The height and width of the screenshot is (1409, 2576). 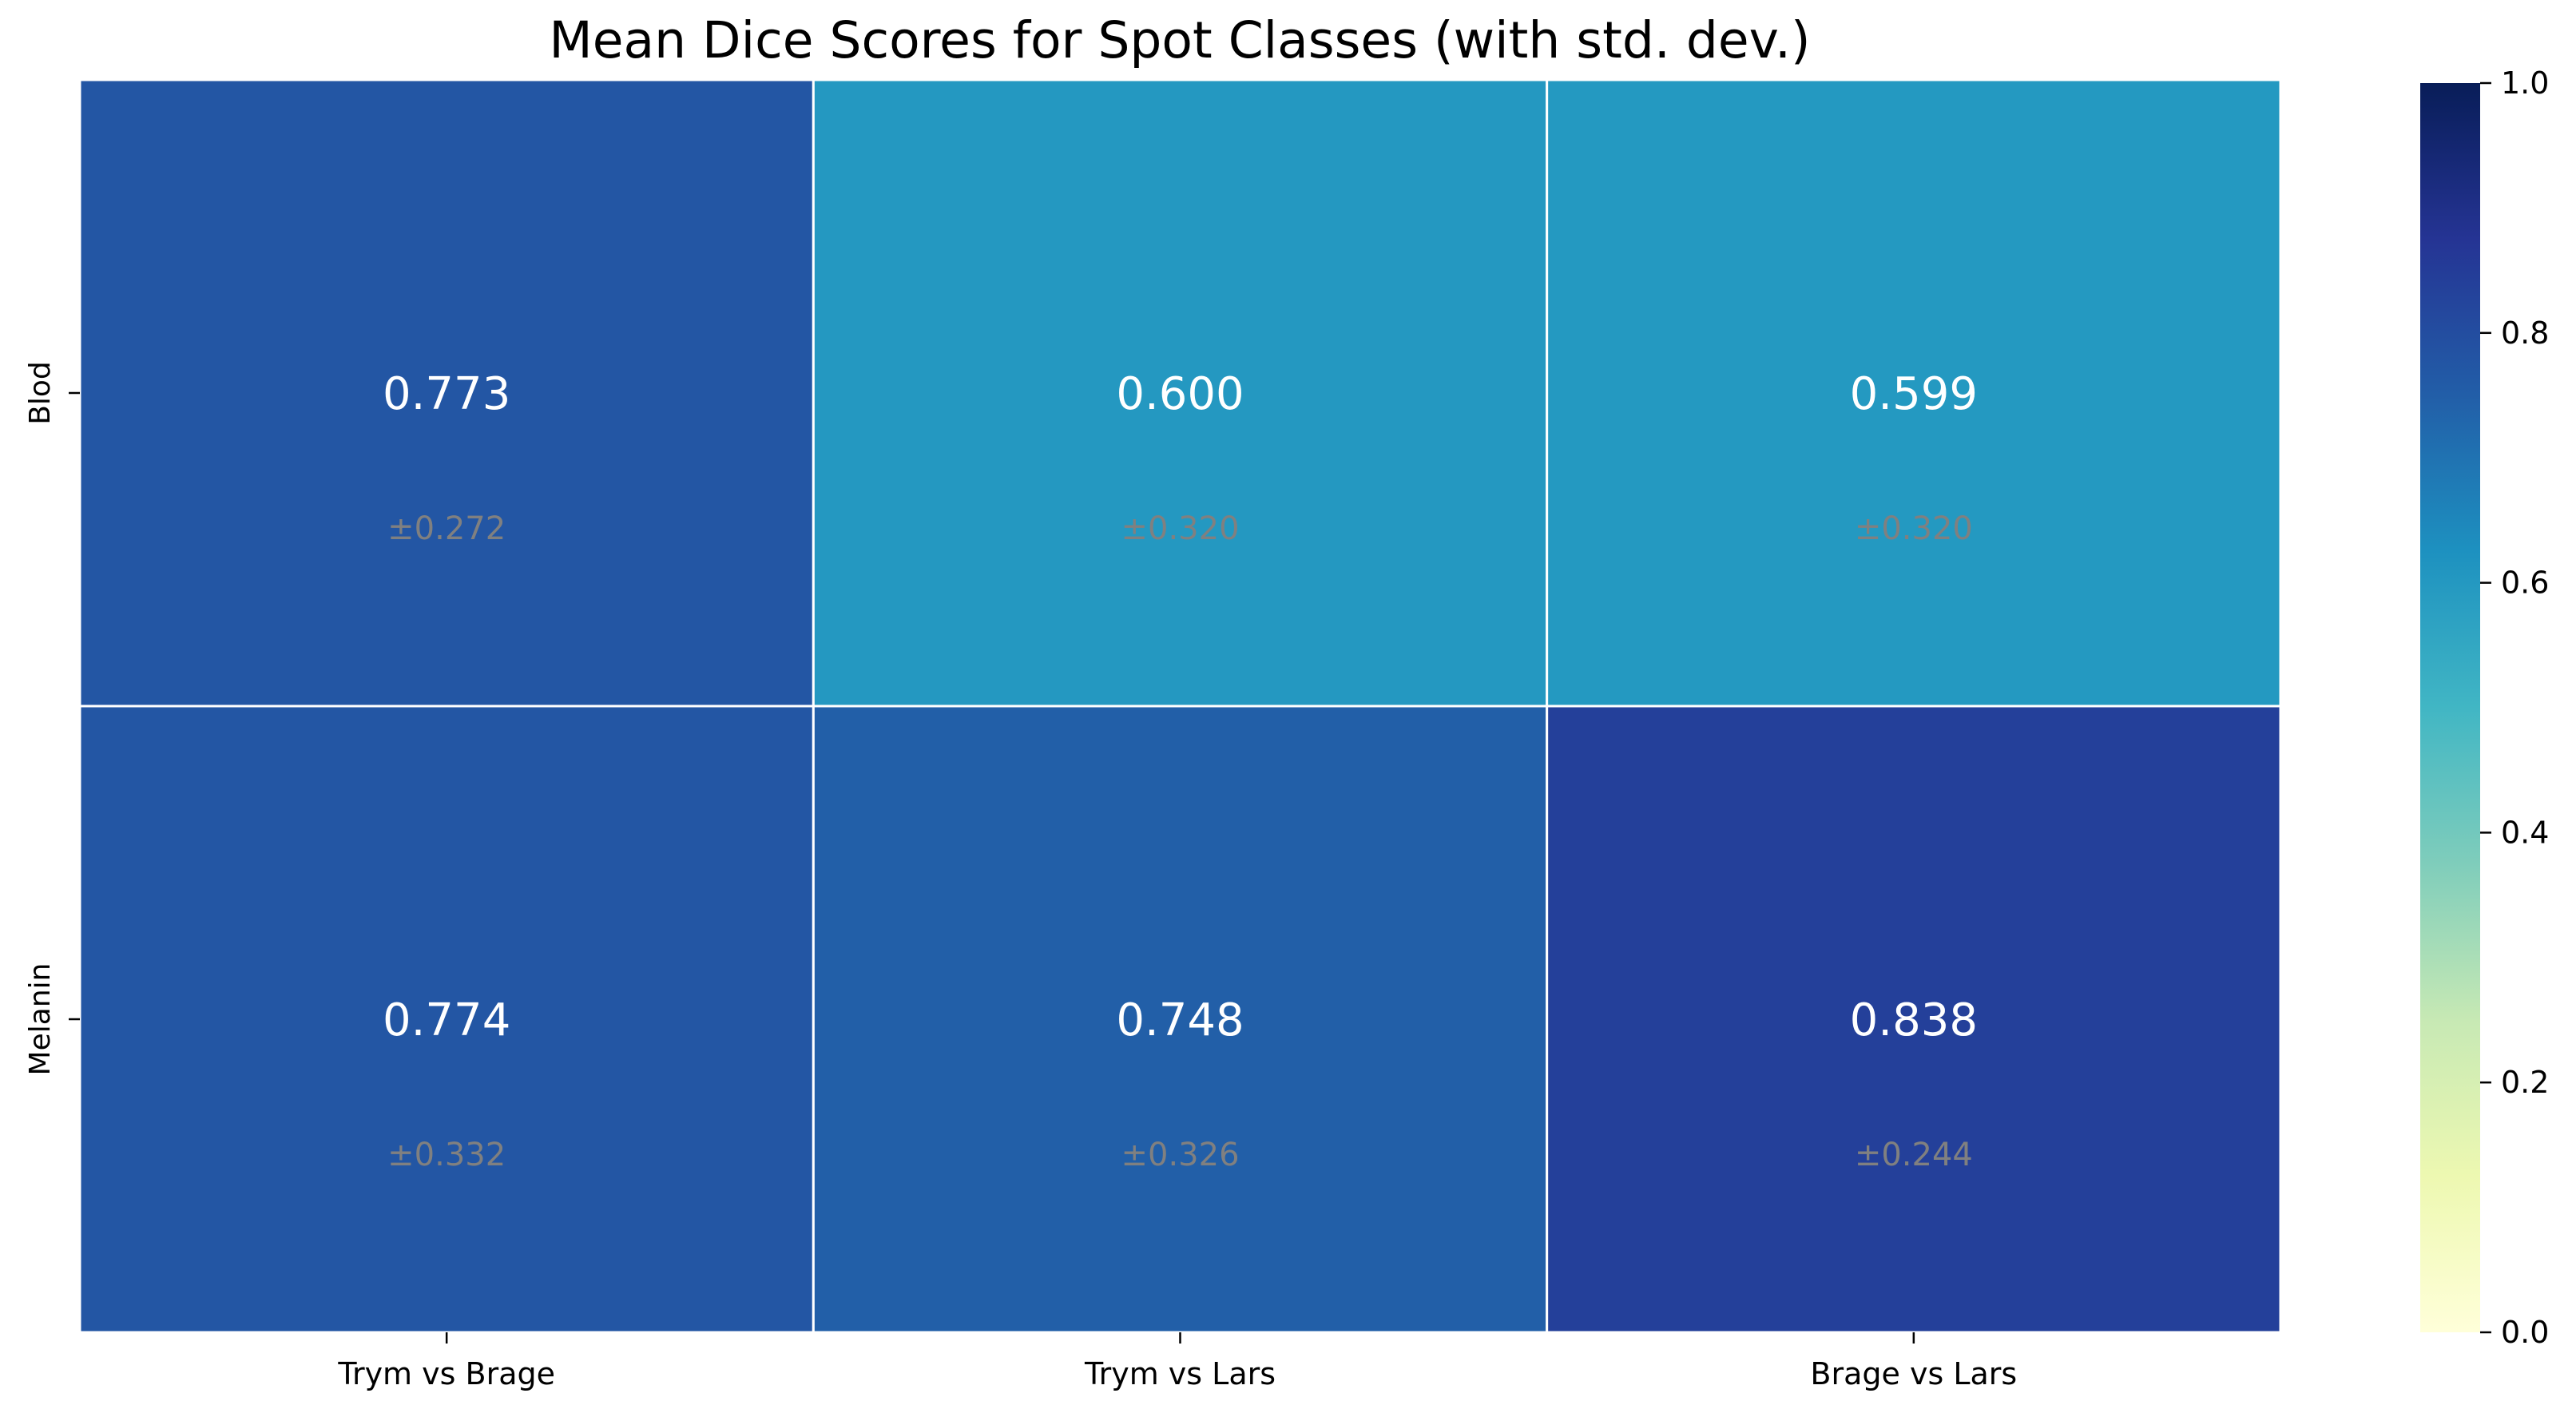 I want to click on y-tick-label: Blod, so click(x=40, y=393).